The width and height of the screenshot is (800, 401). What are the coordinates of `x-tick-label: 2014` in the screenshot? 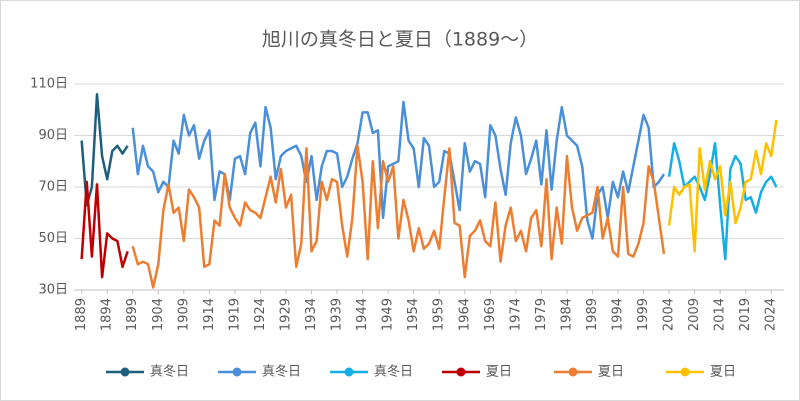 It's located at (720, 314).